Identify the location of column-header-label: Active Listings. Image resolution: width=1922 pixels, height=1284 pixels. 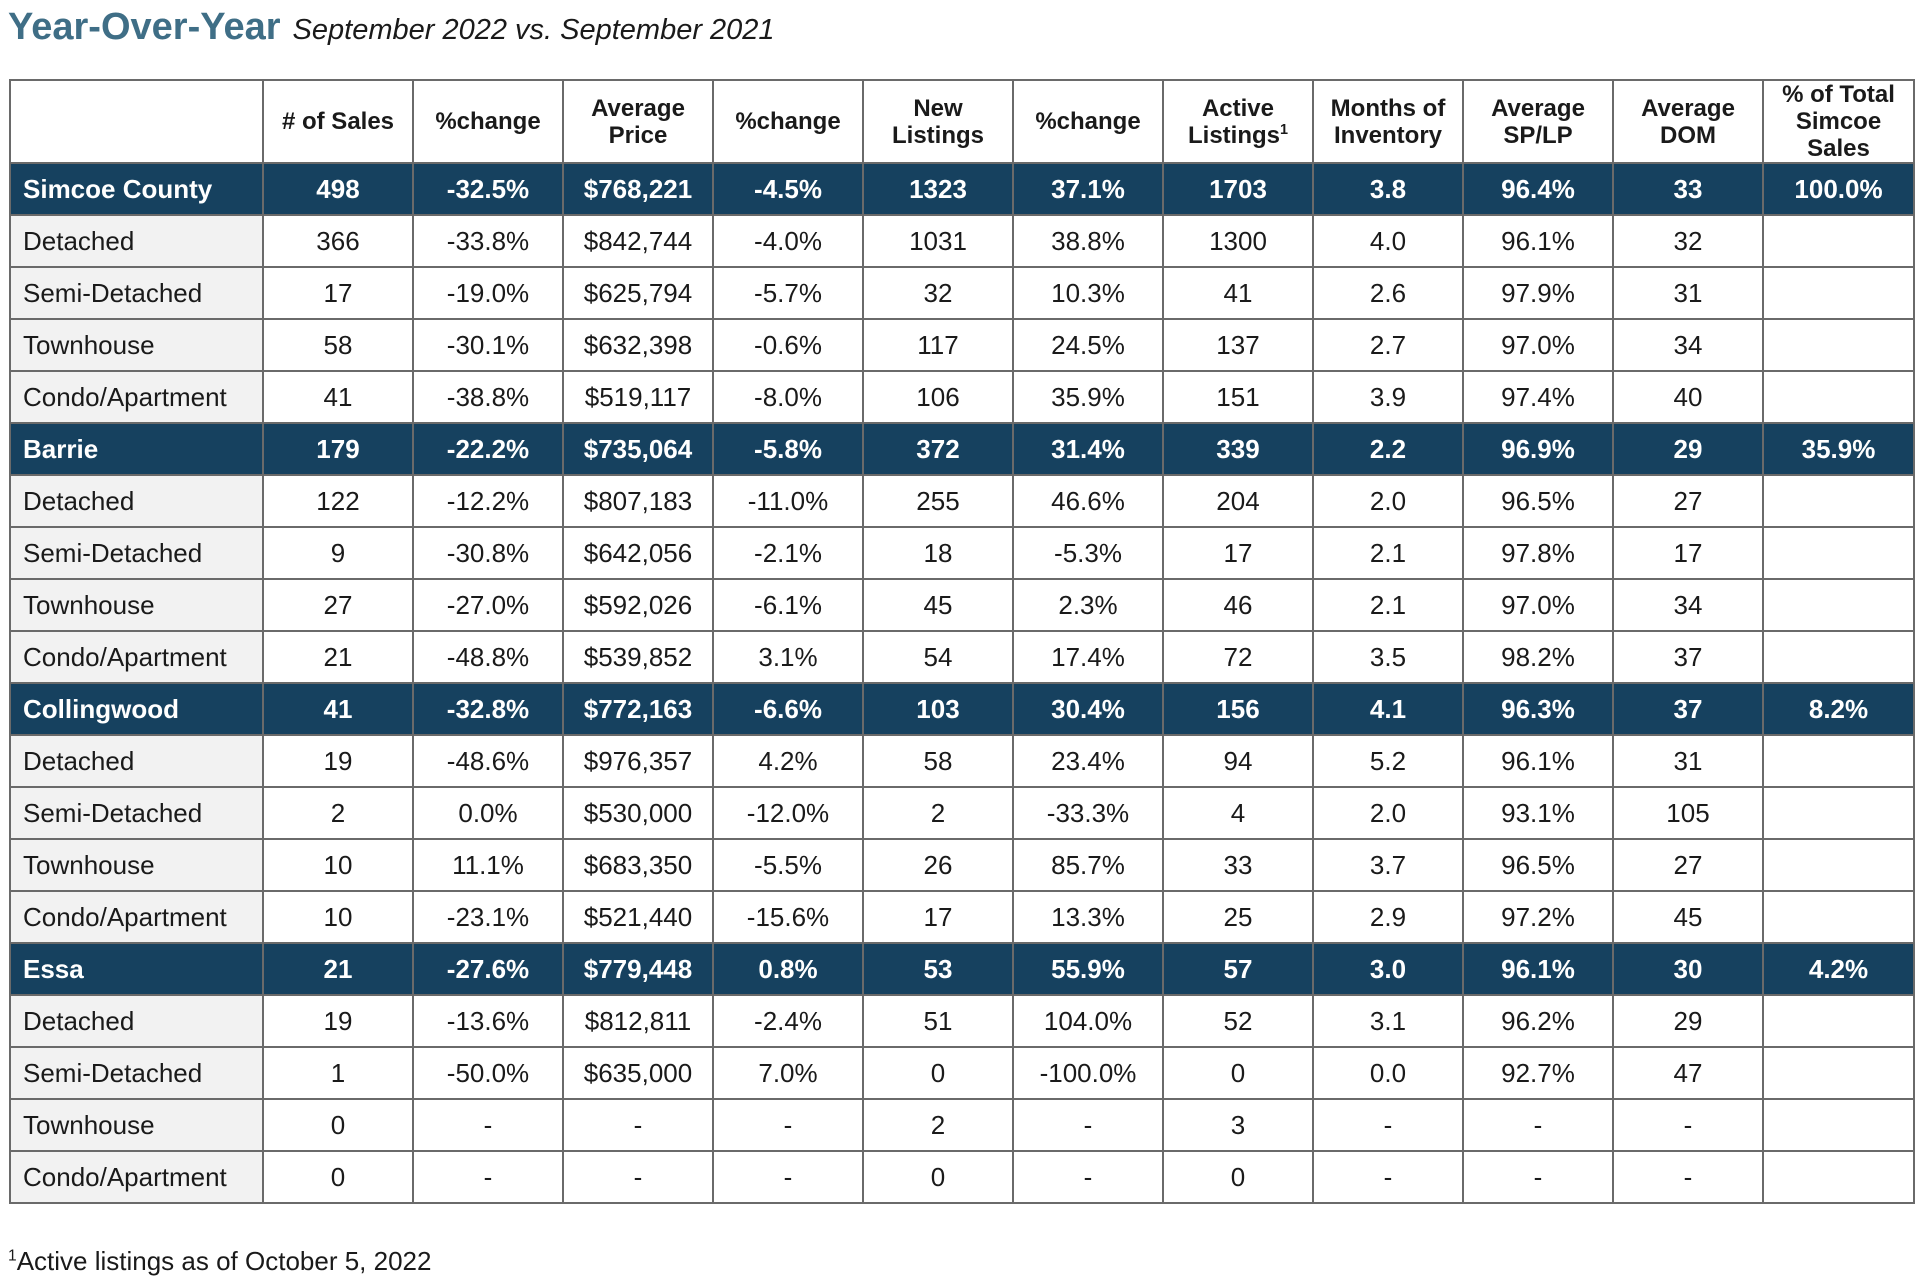
(1233, 121).